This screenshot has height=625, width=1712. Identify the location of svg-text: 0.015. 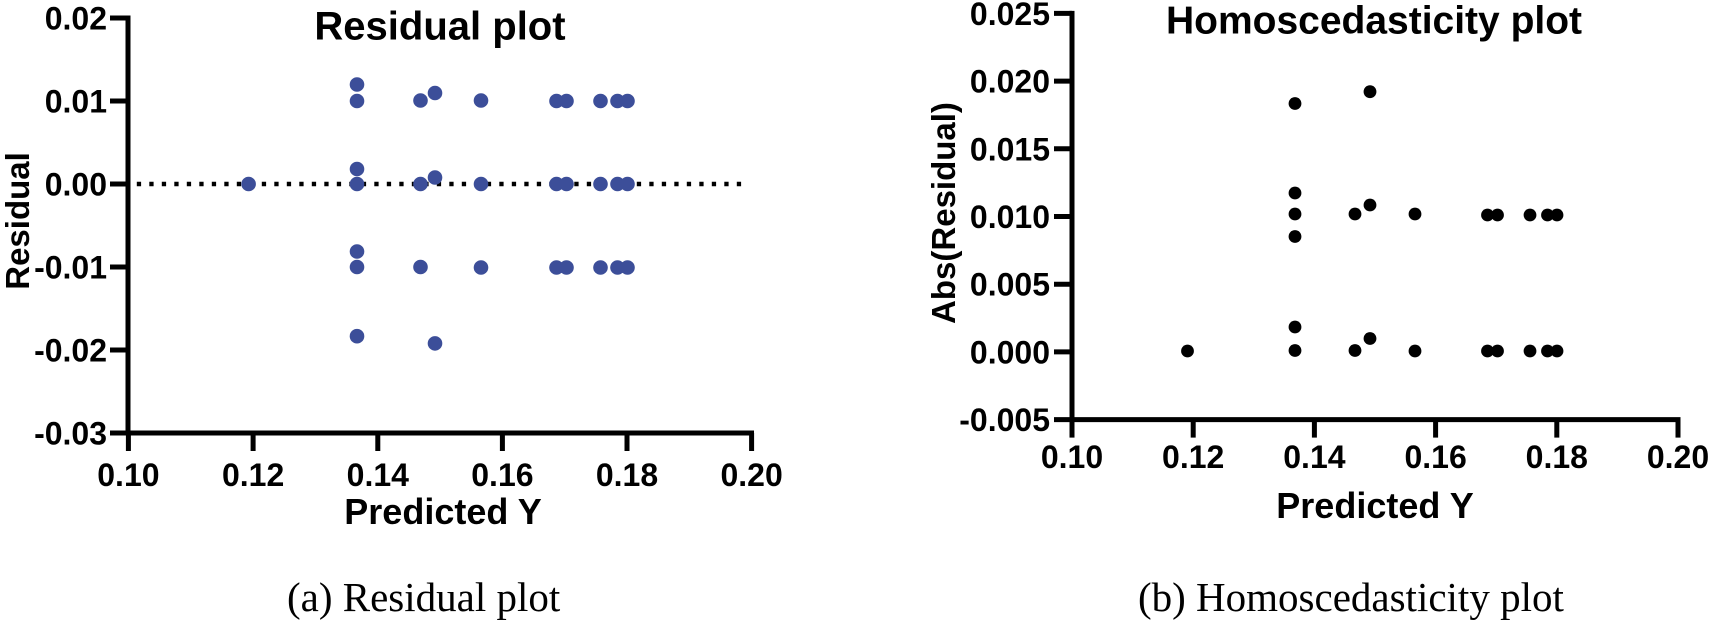
(1010, 149).